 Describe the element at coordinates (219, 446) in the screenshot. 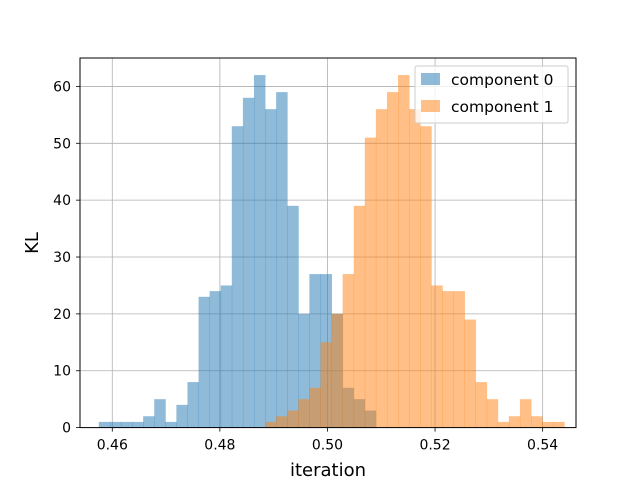

I see `x-tick-label: 0.48` at that location.